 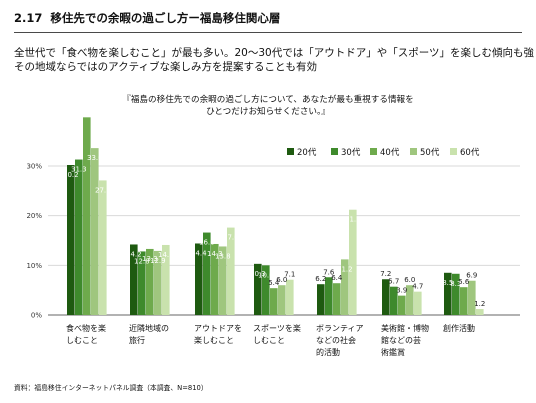 I want to click on slide-title: 2.17 移住先での余暇の過ごし方ー福島移住関心層, so click(x=147, y=18).